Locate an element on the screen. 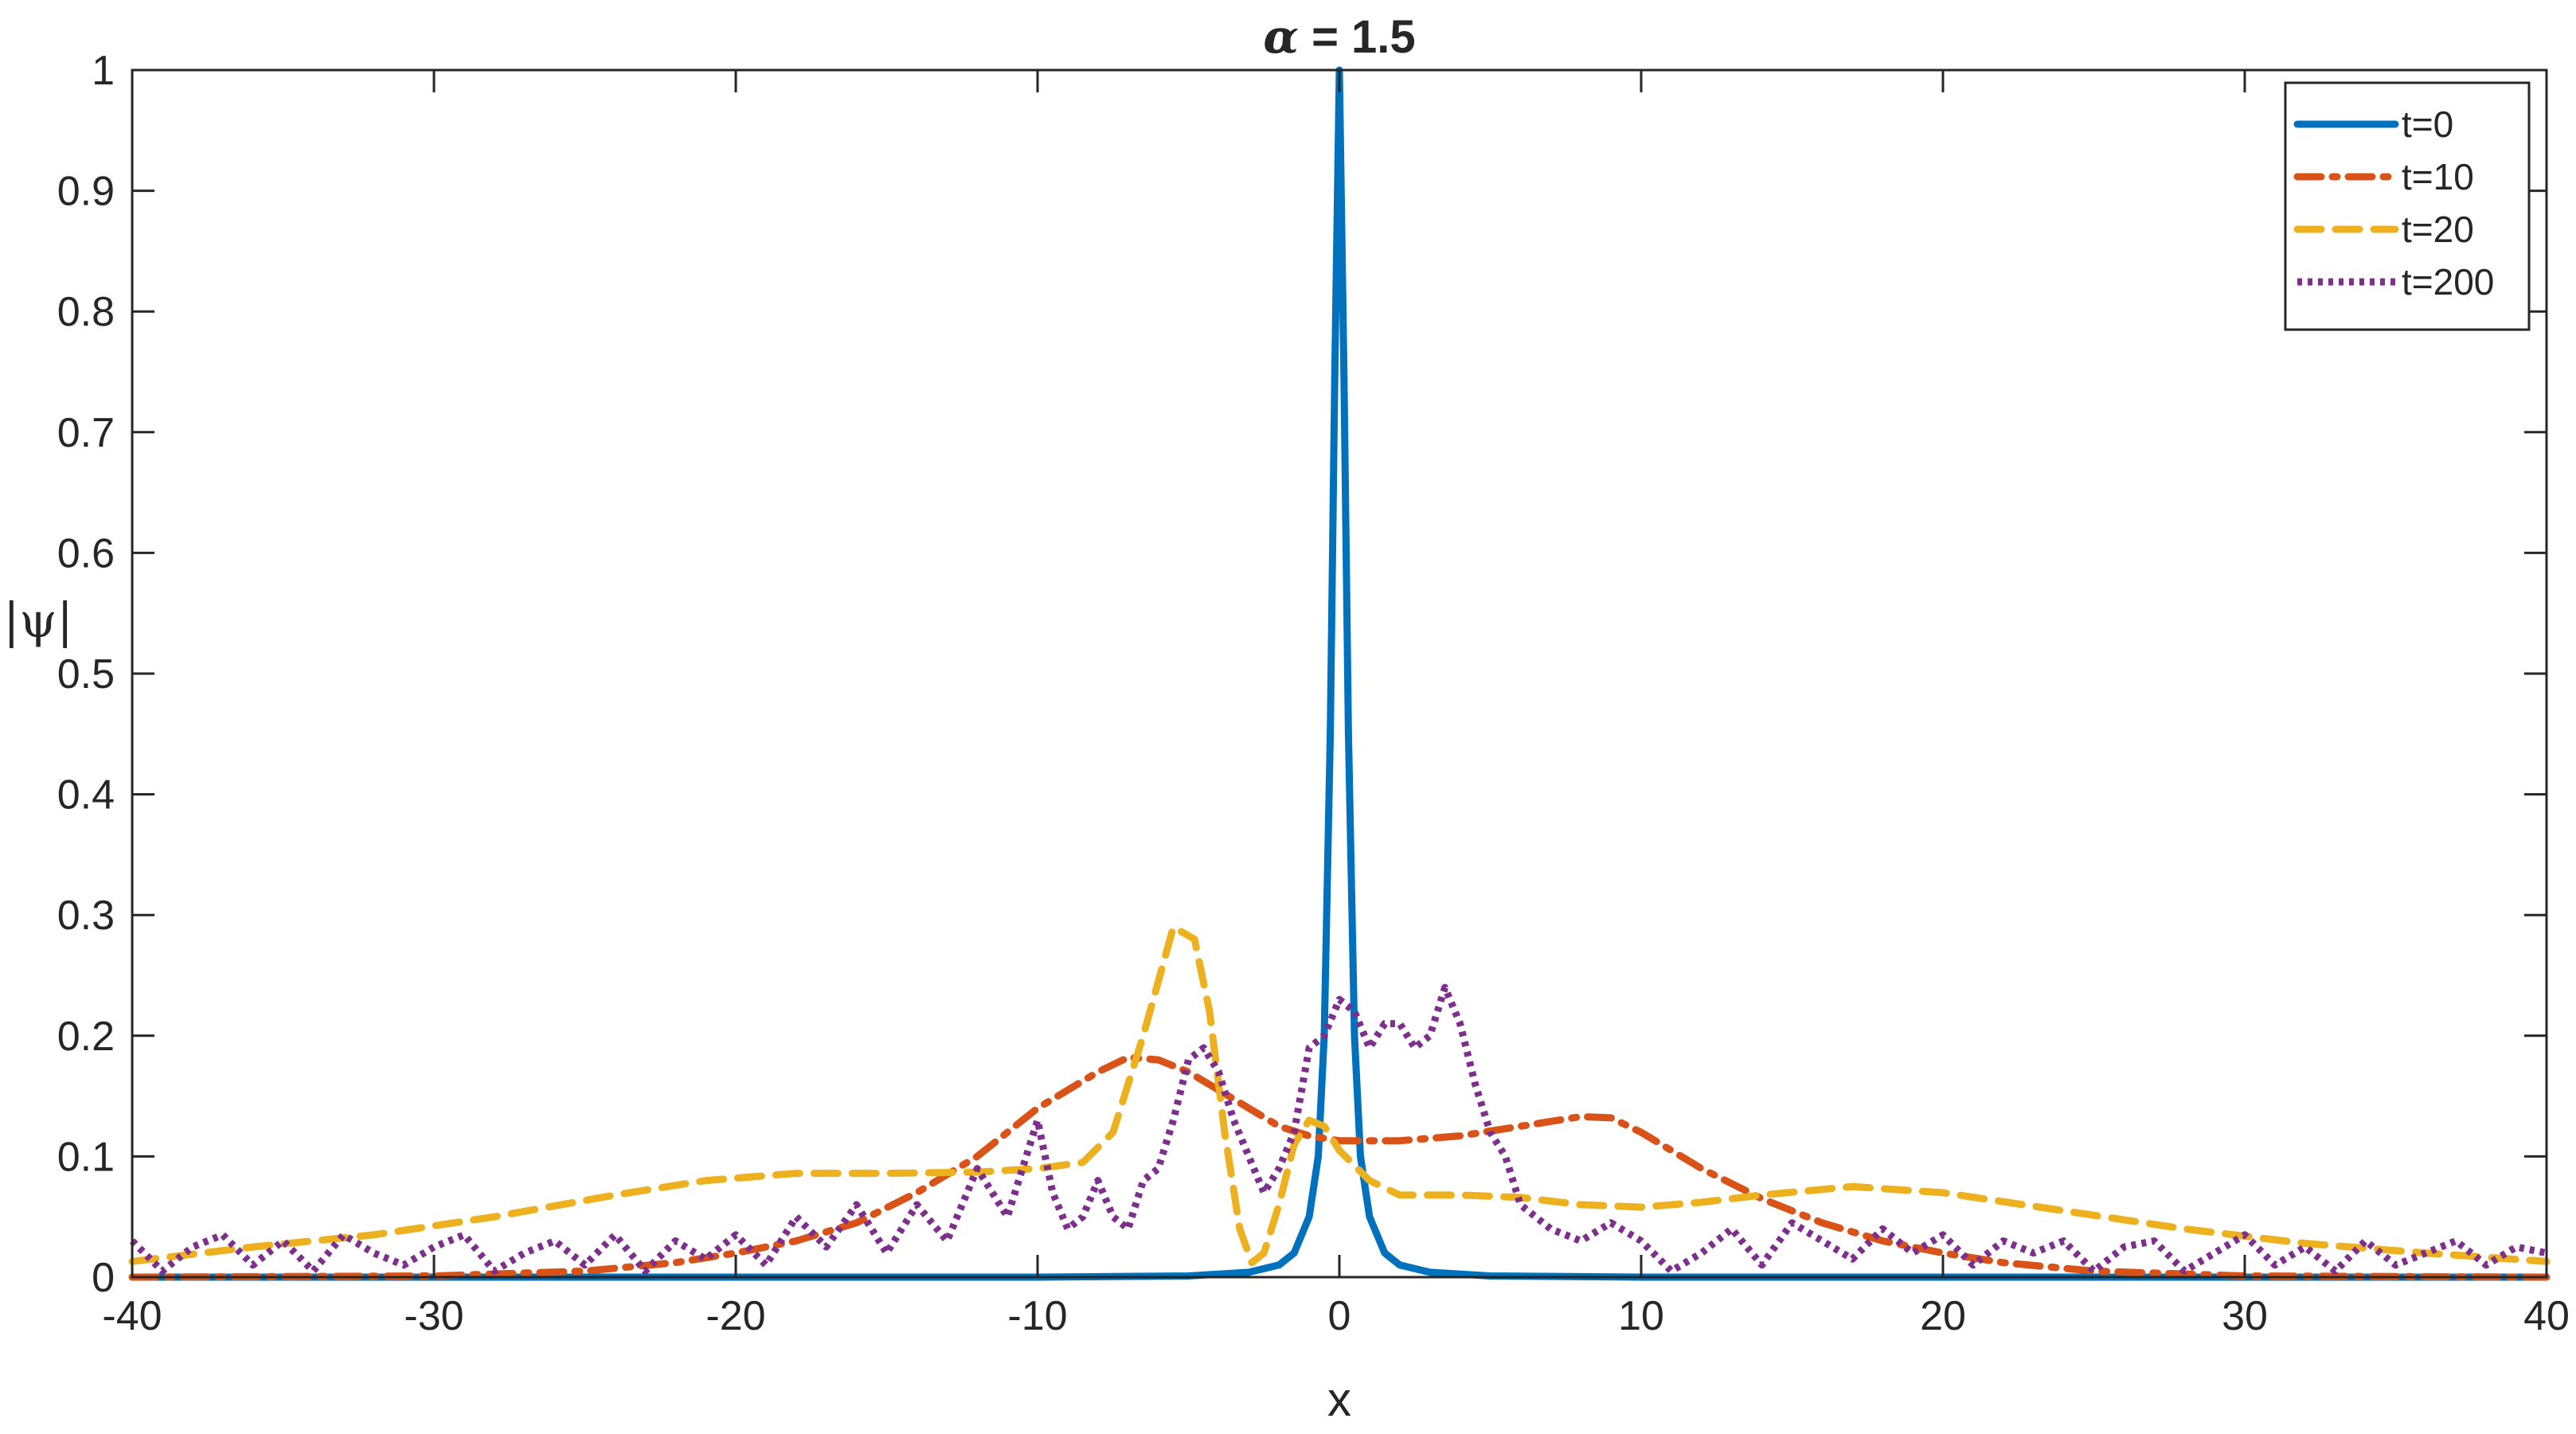 The width and height of the screenshot is (2576, 1434). y-tick-label: 1 is located at coordinates (104, 71).